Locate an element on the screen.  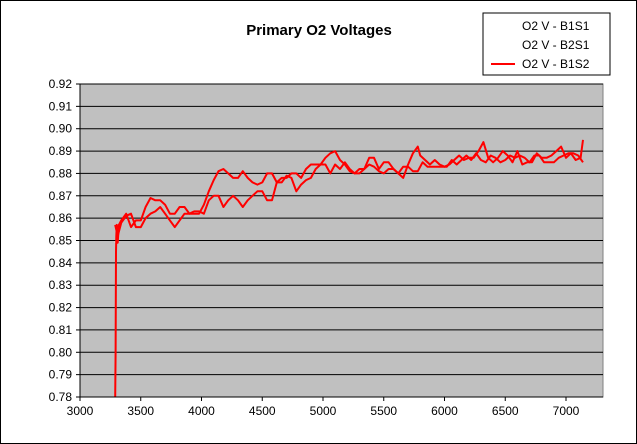
y-tick-label: 0.87 is located at coordinates (61, 196).